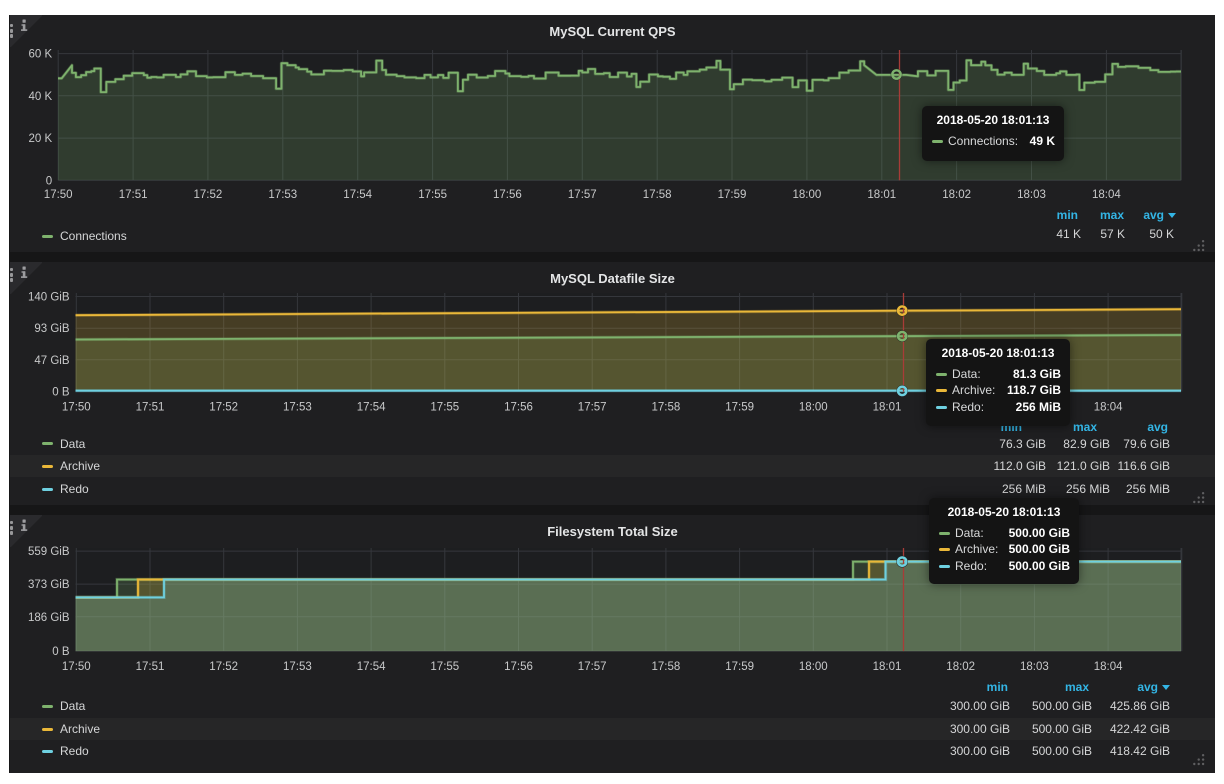  I want to click on svg-text: 373 GiB, so click(49, 585).